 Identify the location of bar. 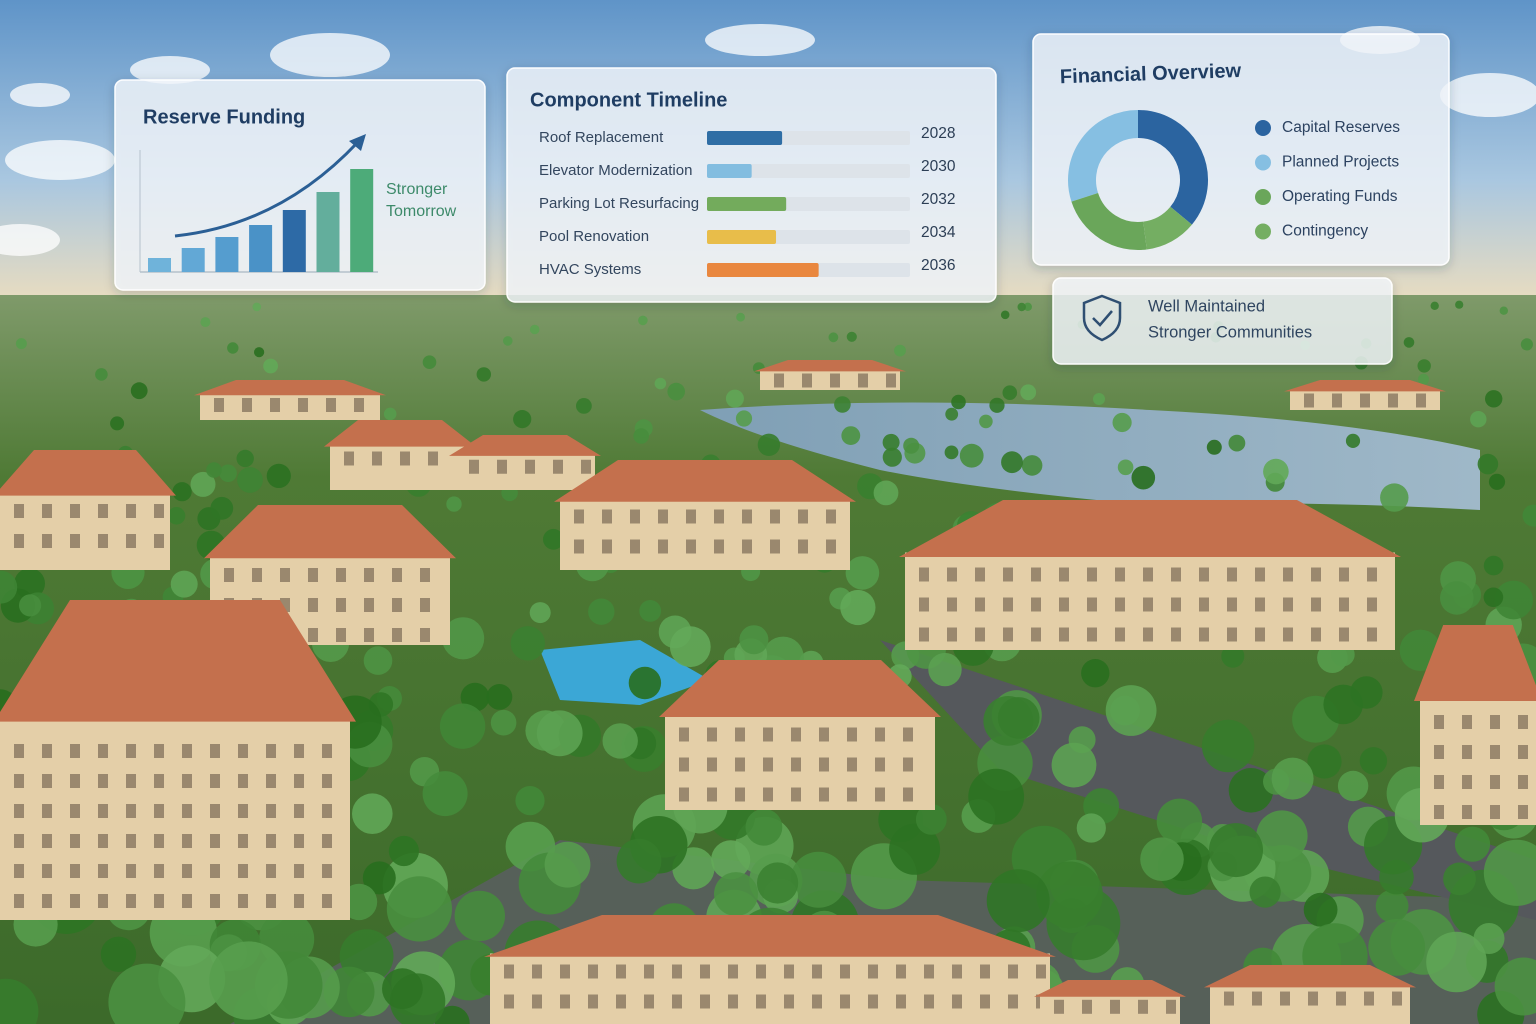
(763, 270).